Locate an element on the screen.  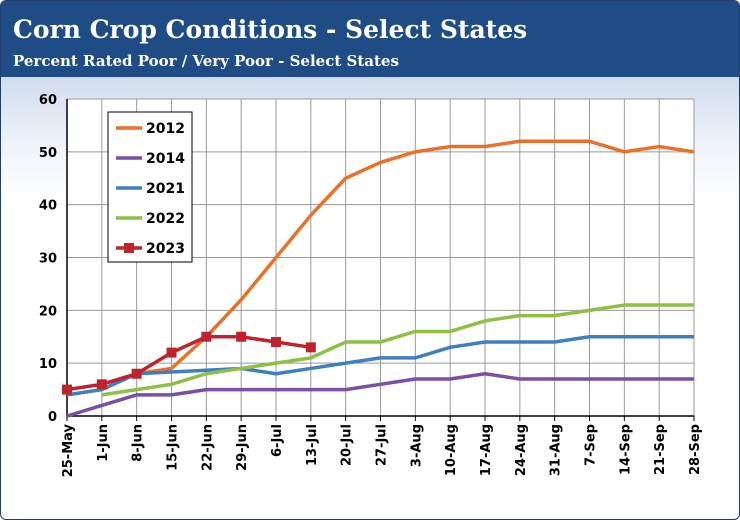
legend-label-2012: 2012 is located at coordinates (165, 129).